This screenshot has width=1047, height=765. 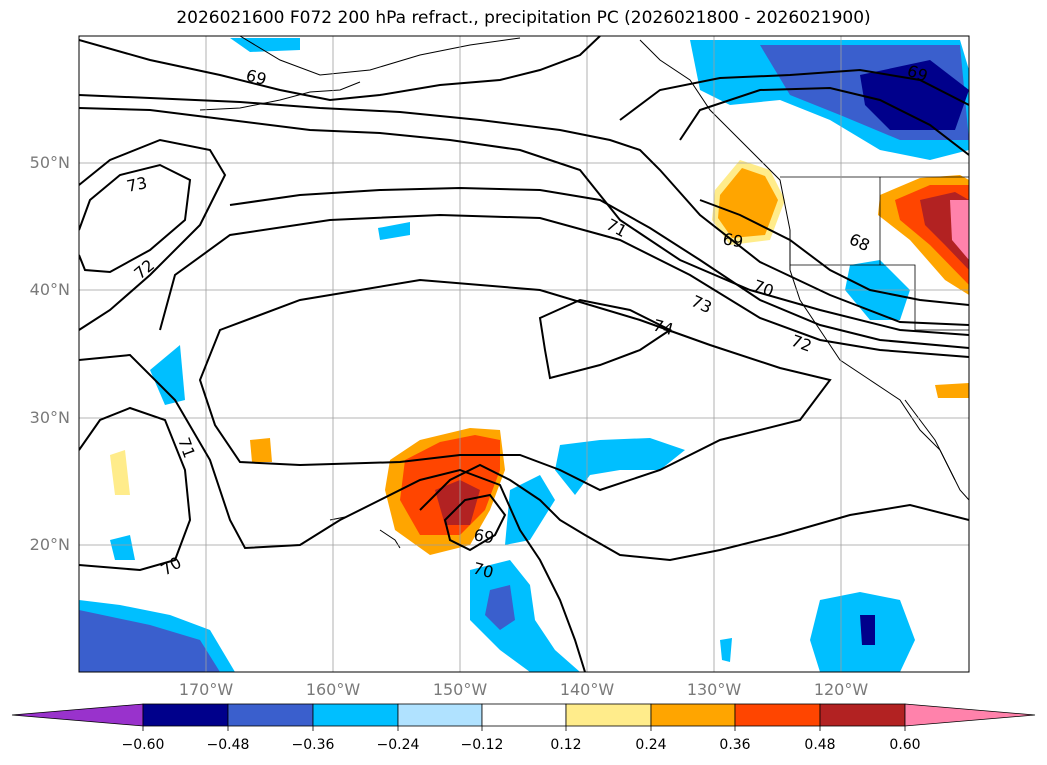 What do you see at coordinates (959, 230) in the screenshot?
I see `precip-positive-east-peak` at bounding box center [959, 230].